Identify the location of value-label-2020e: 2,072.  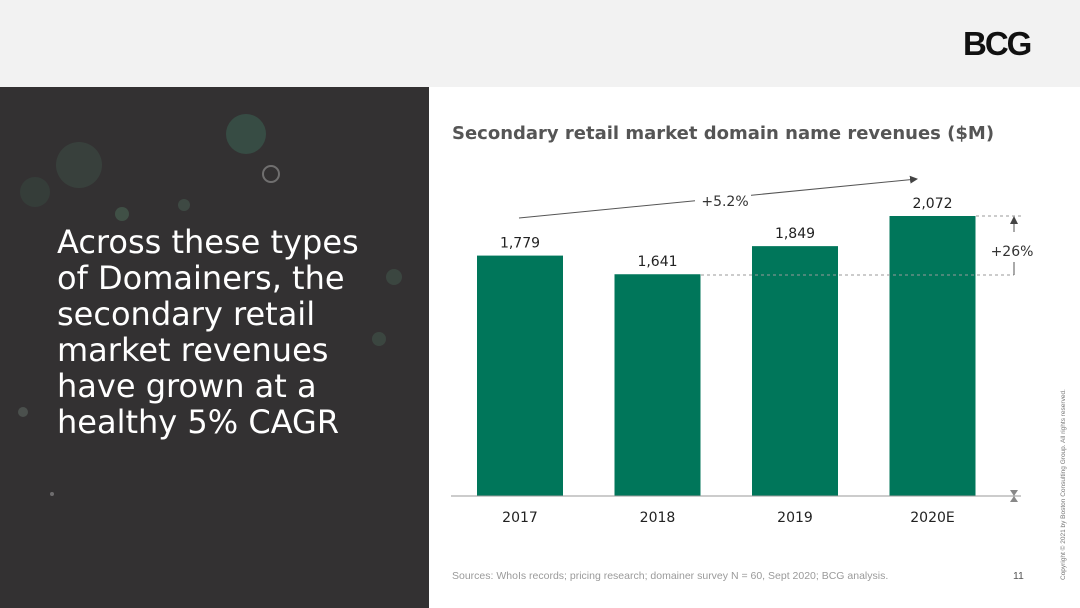
(932, 204).